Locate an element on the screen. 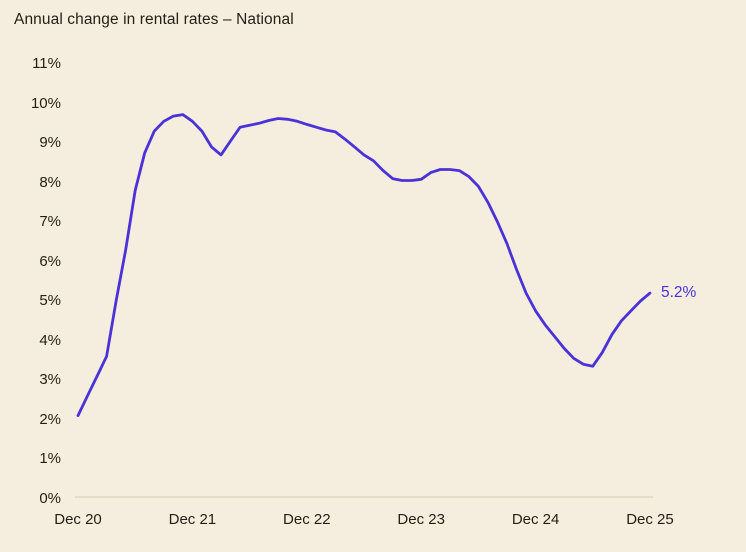  y-tick-label: 1% is located at coordinates (50, 458).